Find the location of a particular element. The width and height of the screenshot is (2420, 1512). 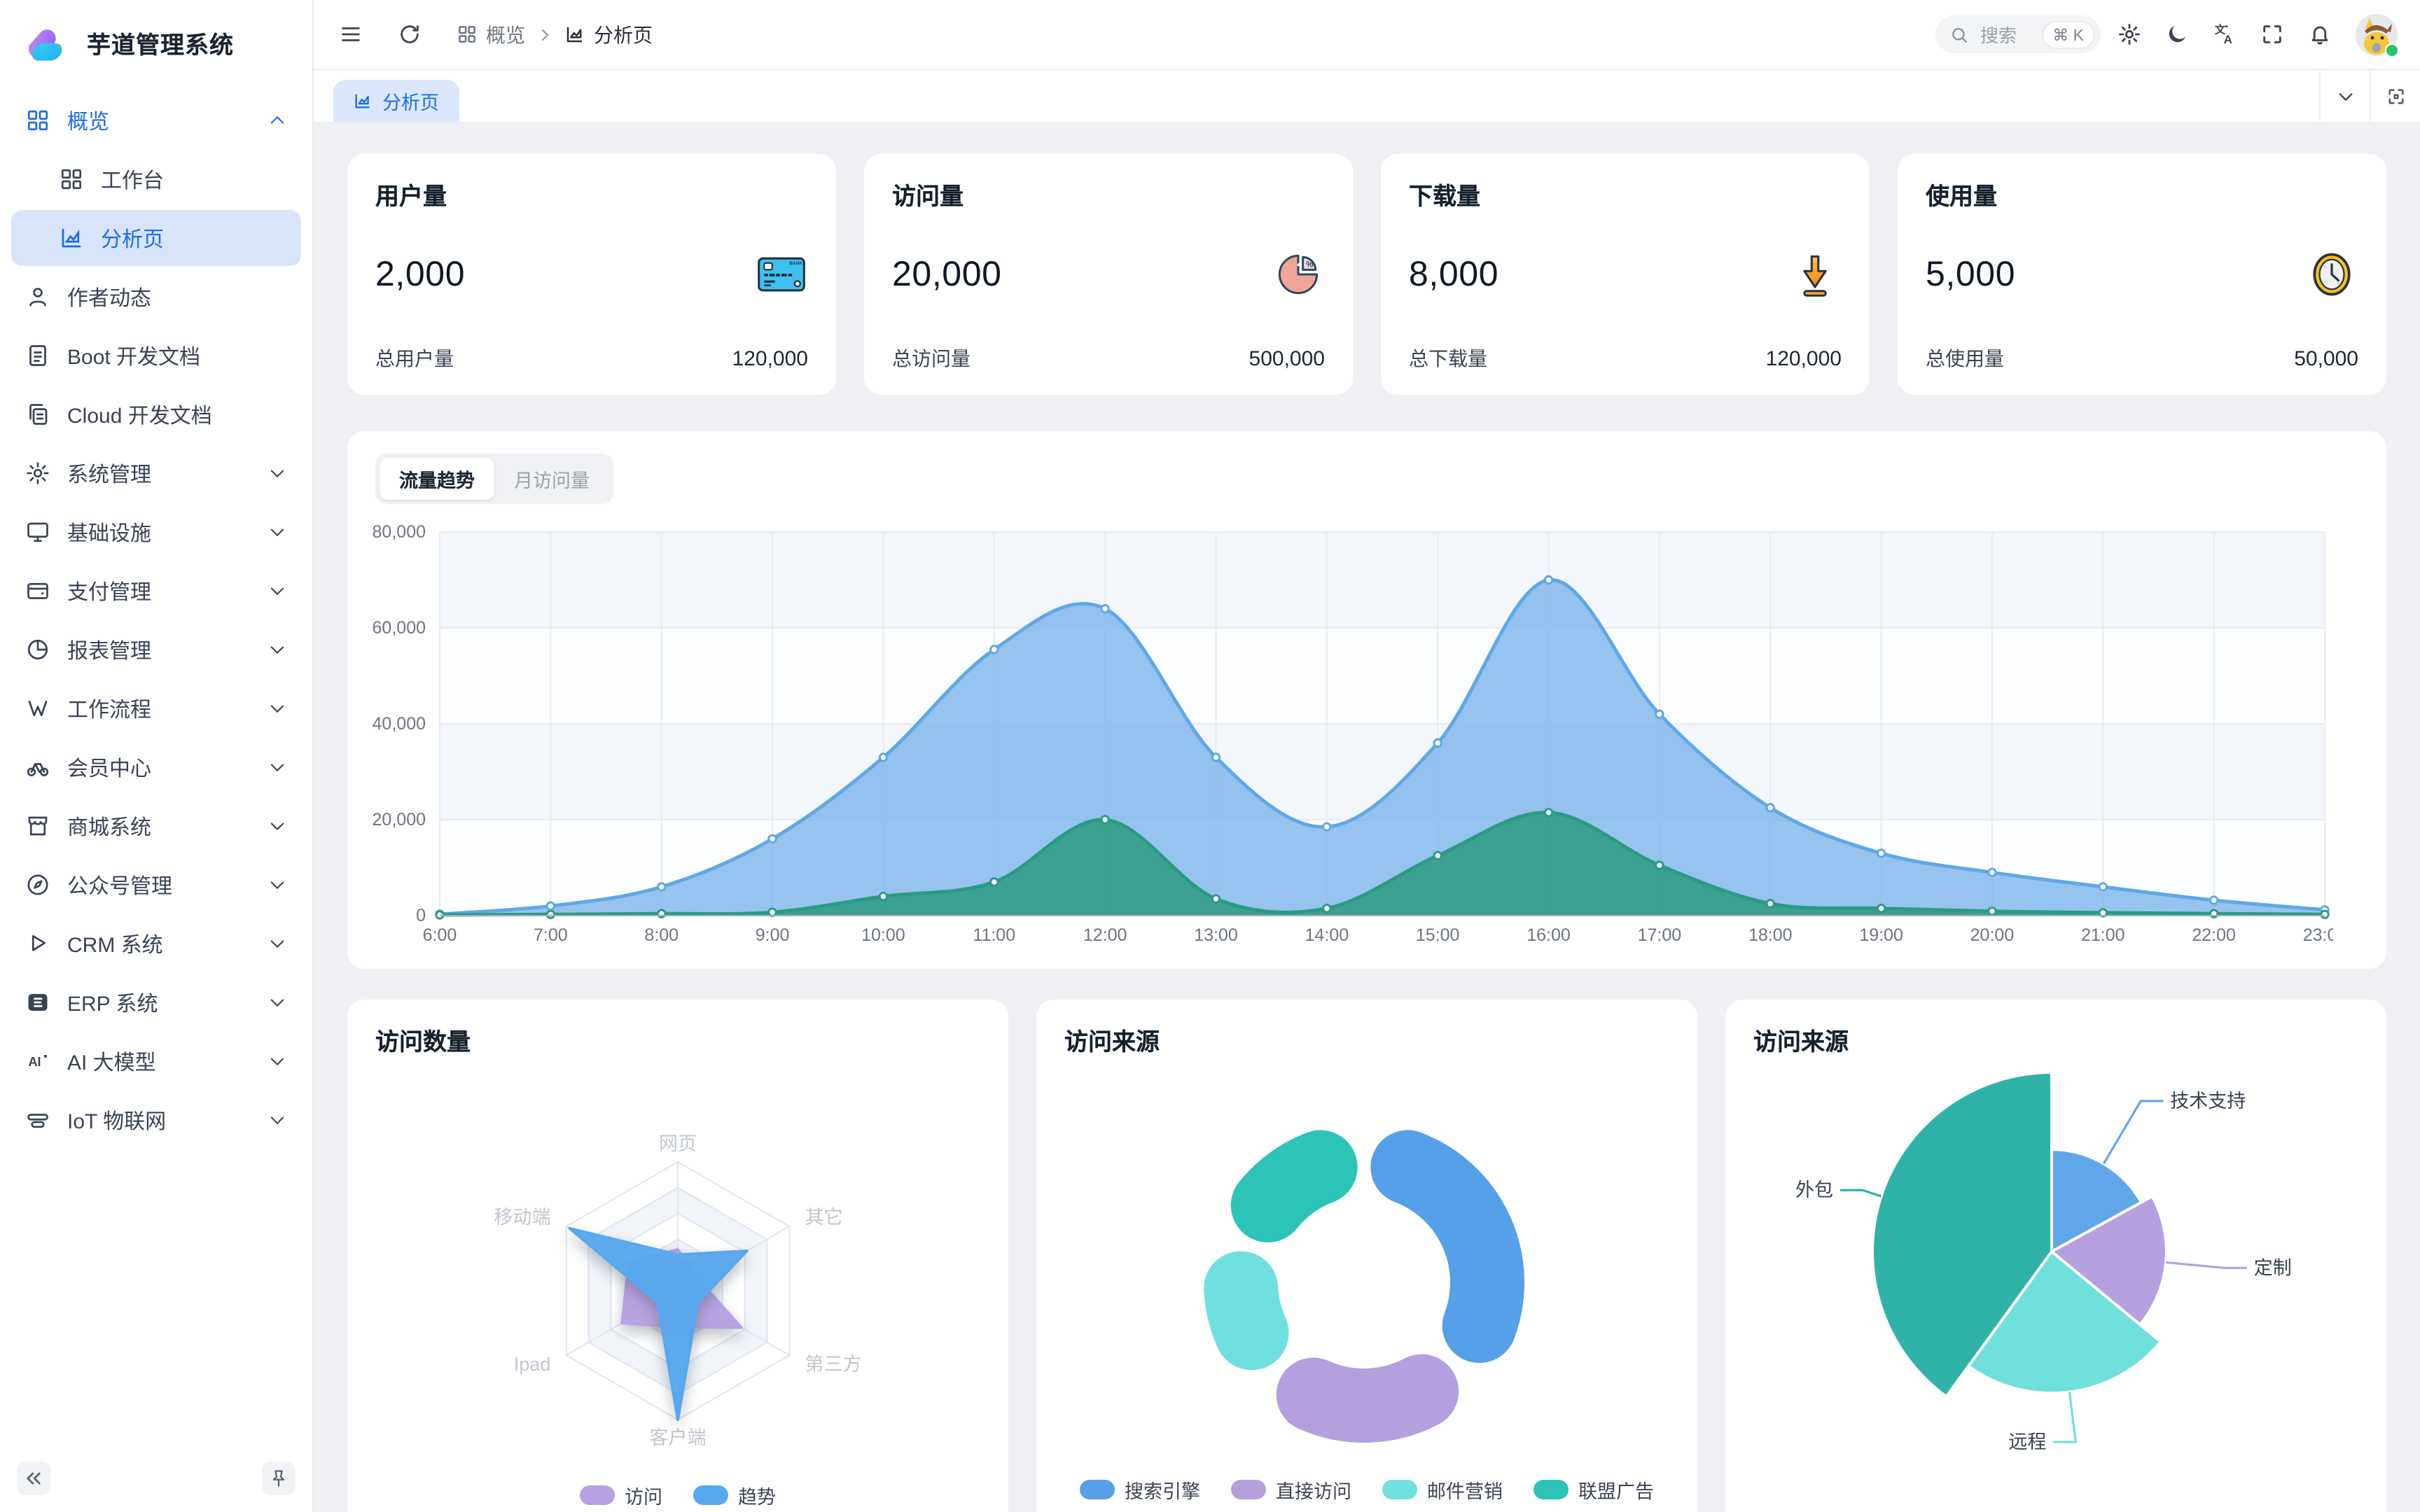

fullscreen-button is located at coordinates (2271, 34).